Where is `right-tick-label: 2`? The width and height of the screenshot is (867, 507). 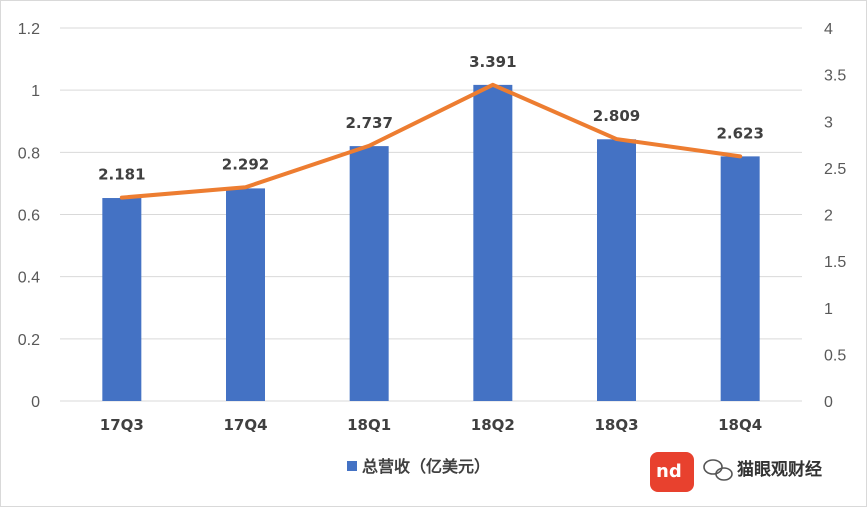 right-tick-label: 2 is located at coordinates (828, 216).